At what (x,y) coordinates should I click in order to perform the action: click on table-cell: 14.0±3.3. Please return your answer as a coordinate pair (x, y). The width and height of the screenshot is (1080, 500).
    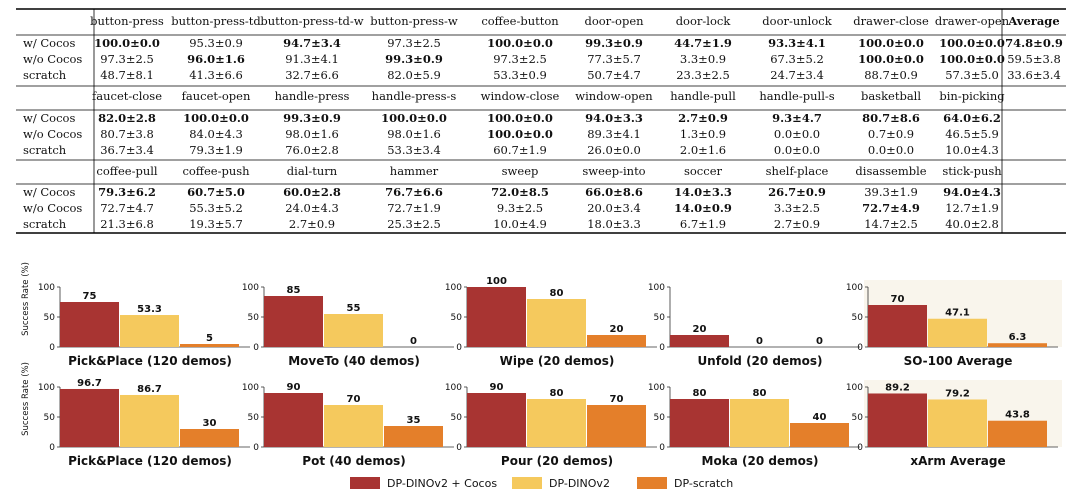
    Looking at the image, I should click on (703, 192).